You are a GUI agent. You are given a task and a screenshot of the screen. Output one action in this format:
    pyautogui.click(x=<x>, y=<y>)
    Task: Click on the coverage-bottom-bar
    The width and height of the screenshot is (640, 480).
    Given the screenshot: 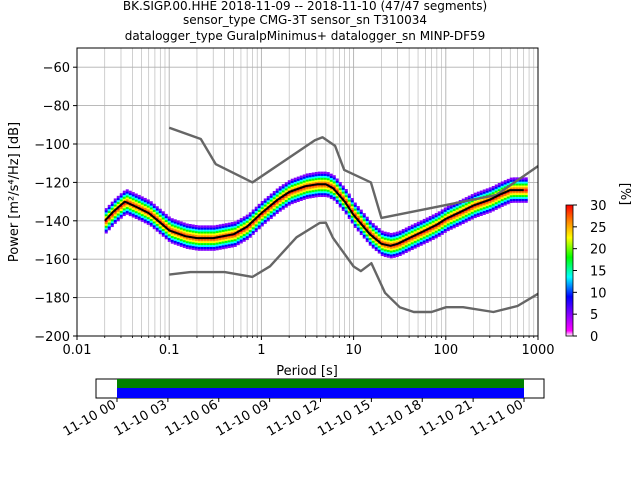 What is the action you would take?
    pyautogui.click(x=320, y=393)
    